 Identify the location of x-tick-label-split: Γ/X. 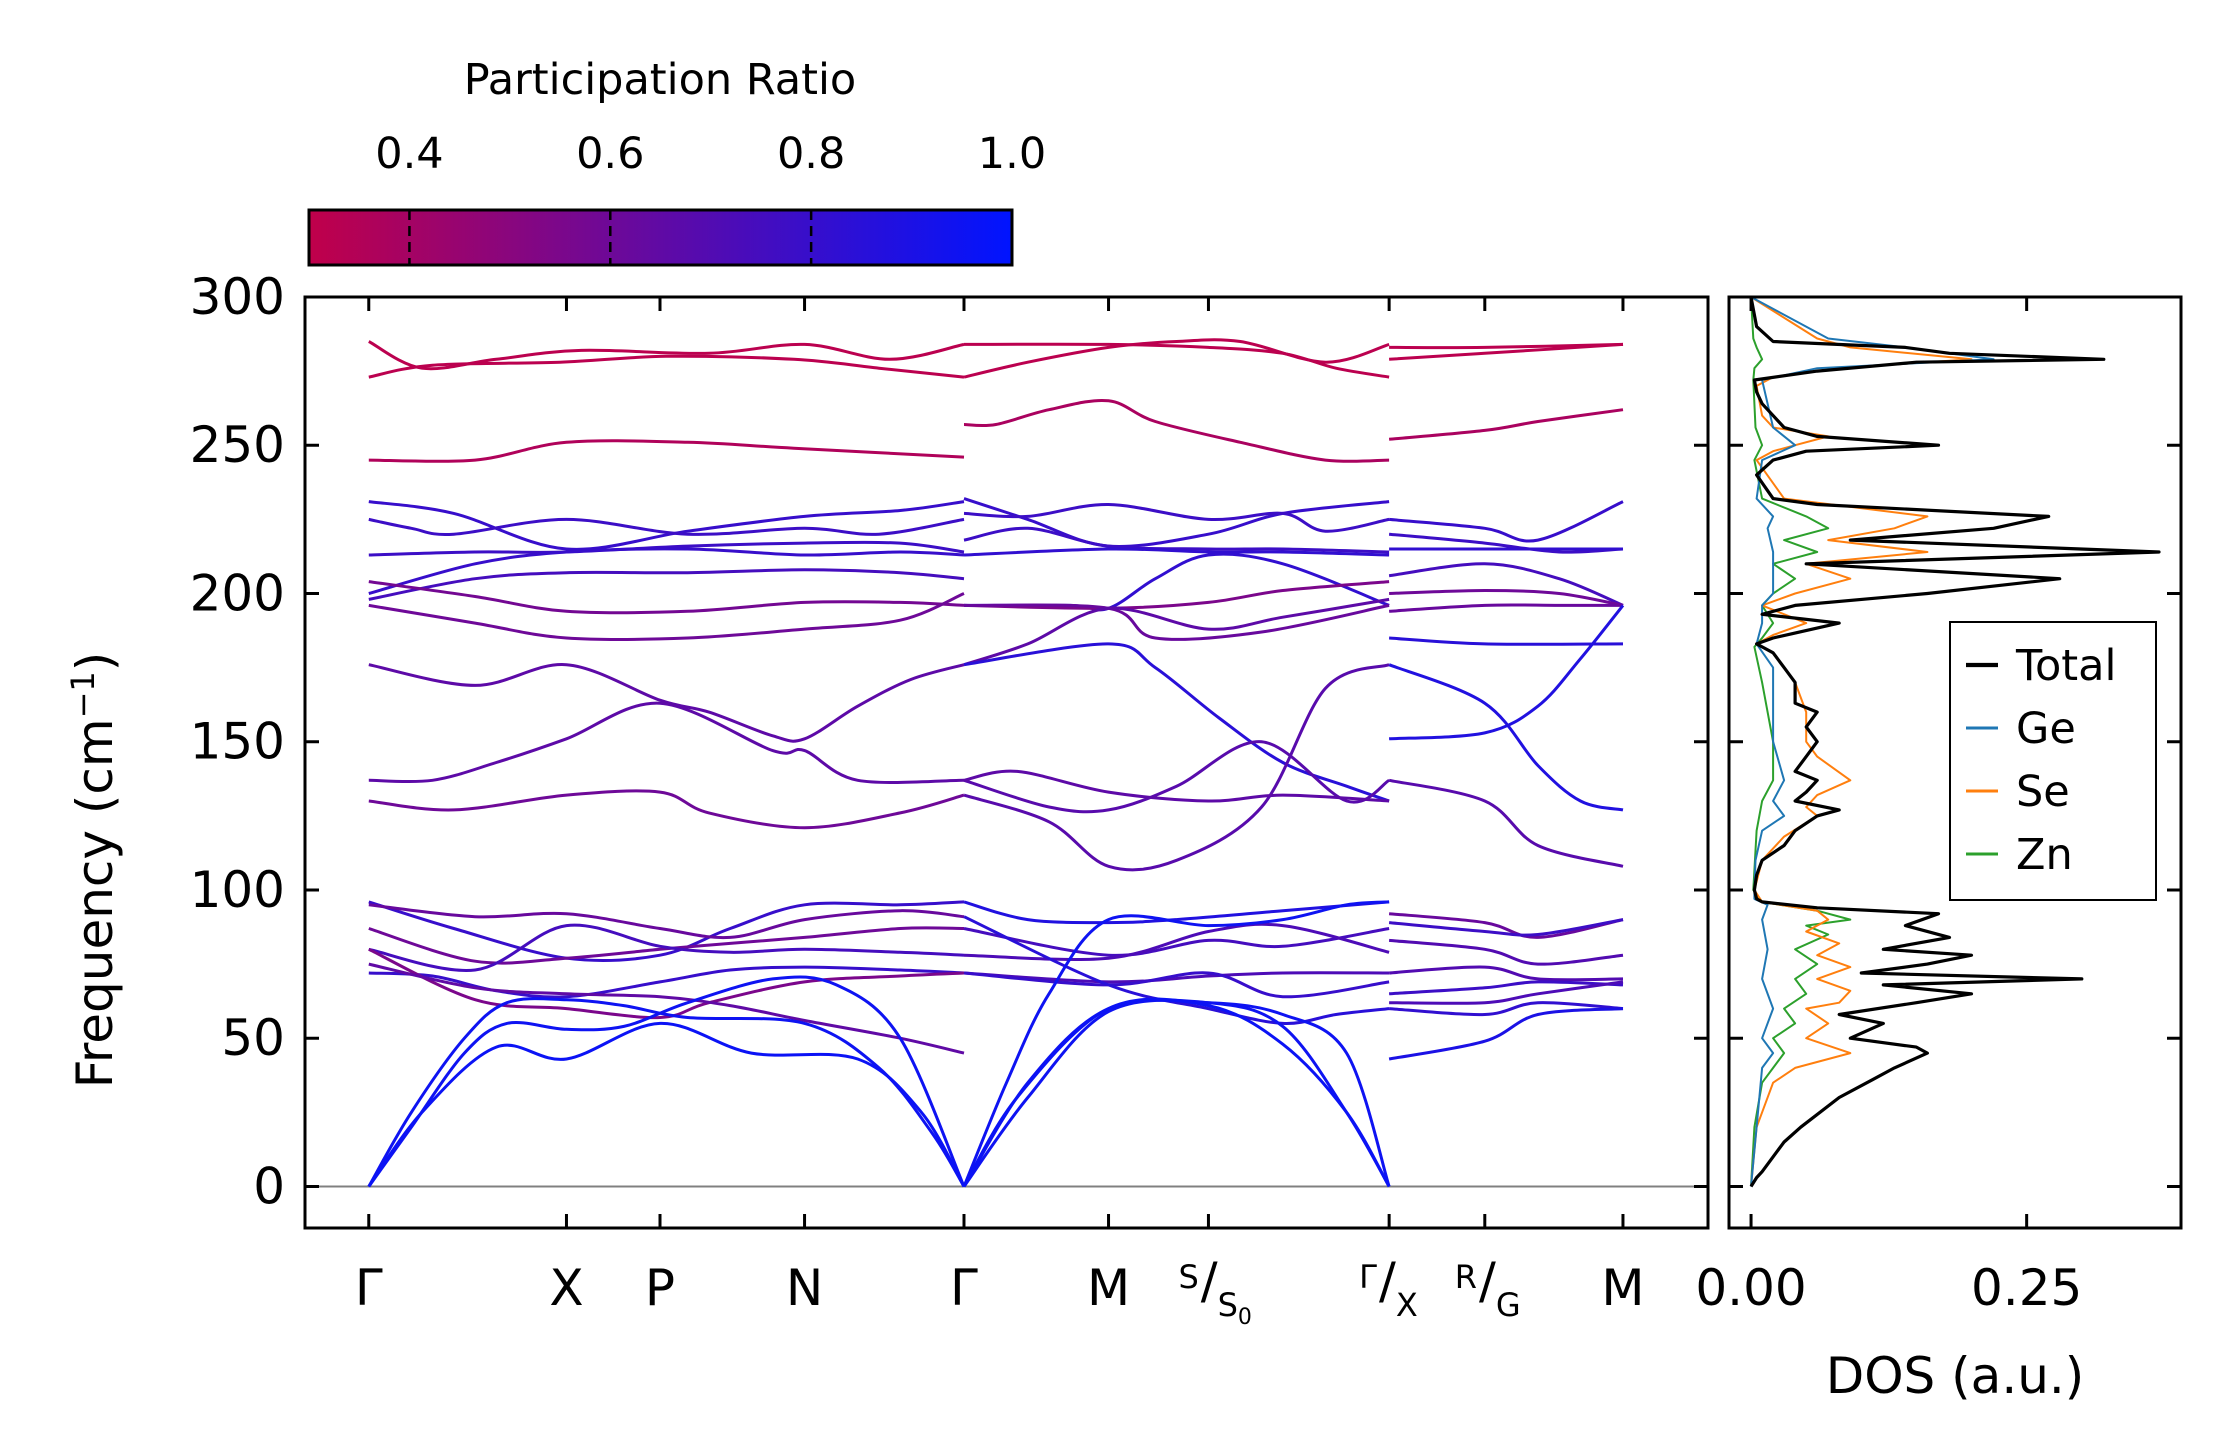
(1388, 1288).